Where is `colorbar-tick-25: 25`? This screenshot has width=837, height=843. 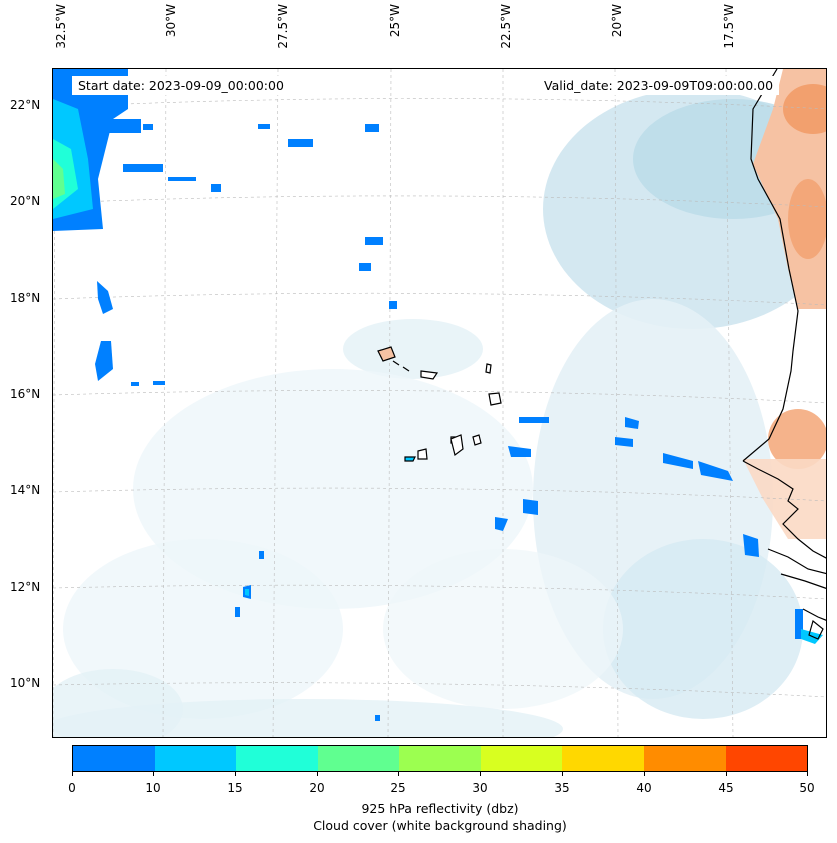 colorbar-tick-25: 25 is located at coordinates (398, 788).